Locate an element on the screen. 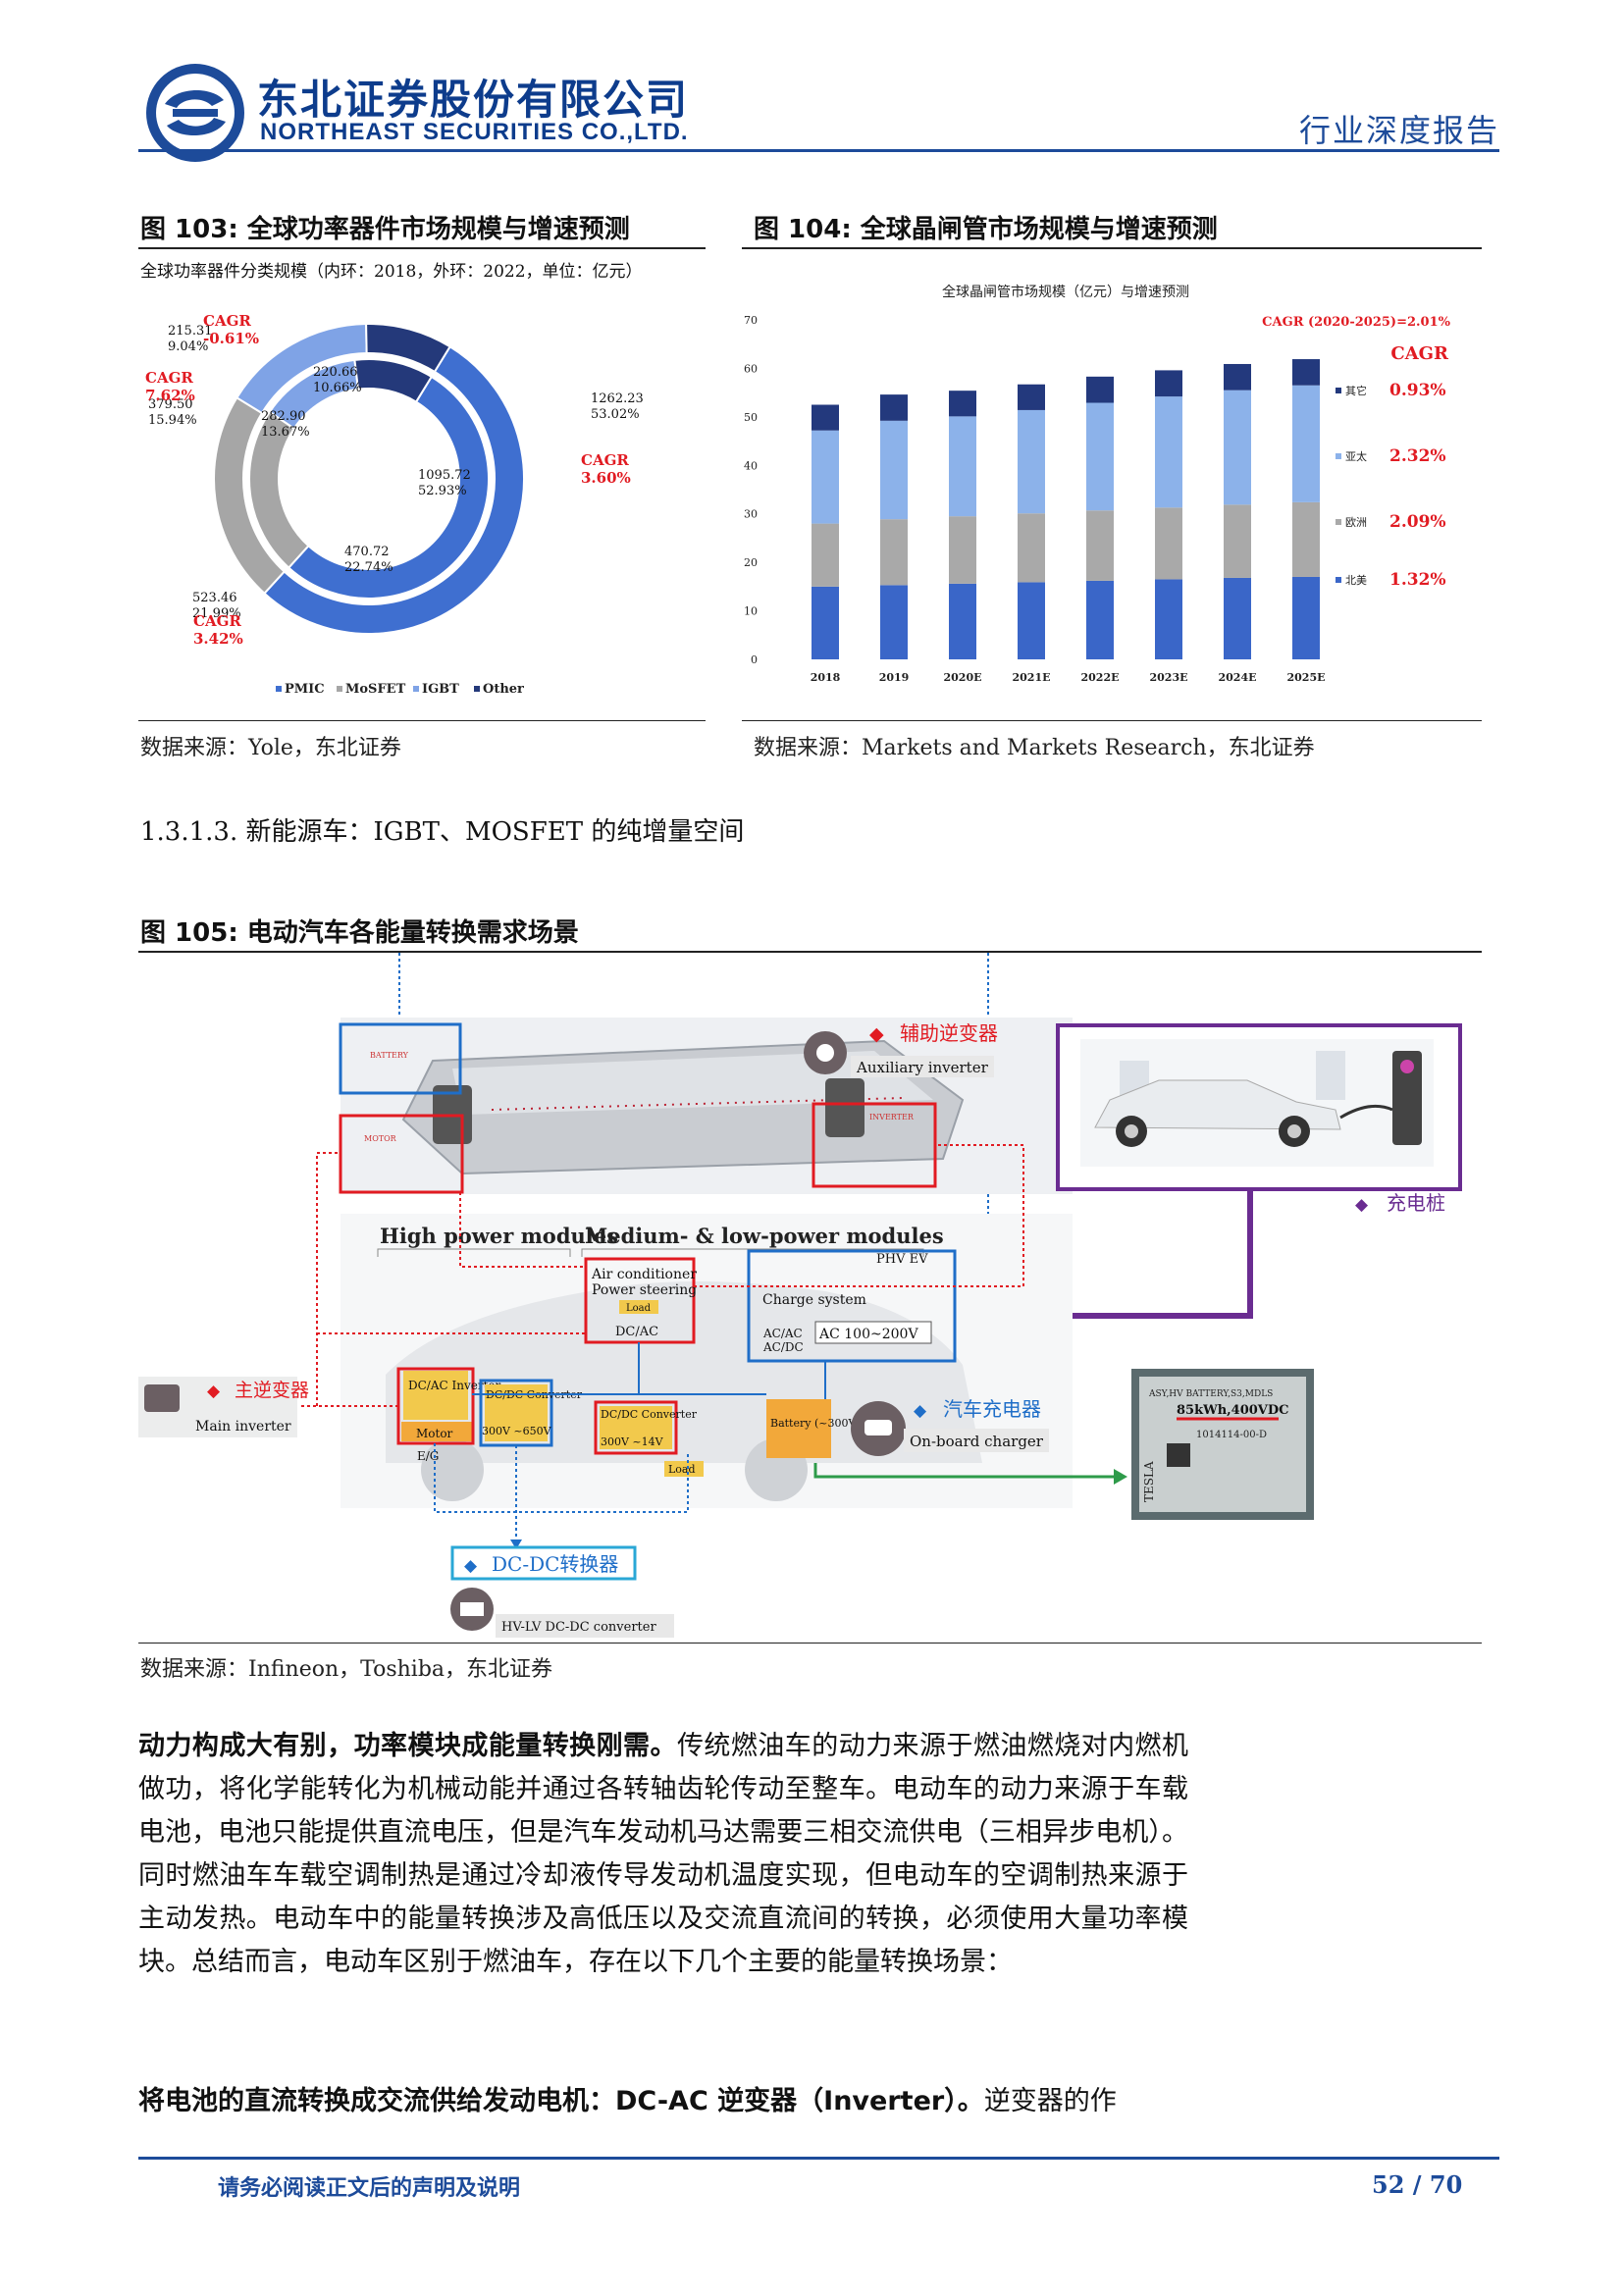 Image resolution: width=1624 pixels, height=2296 pixels. donut-slice-outer-other is located at coordinates (408, 348).